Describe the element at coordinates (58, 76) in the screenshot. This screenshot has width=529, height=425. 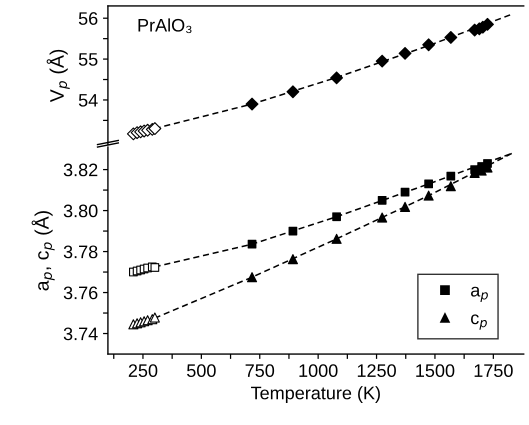
I see `y-axis-title: V$_{p}$ (Å)` at that location.